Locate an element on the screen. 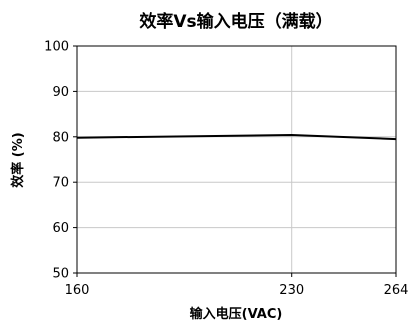 The image size is (409, 322). series-layer is located at coordinates (236, 137).